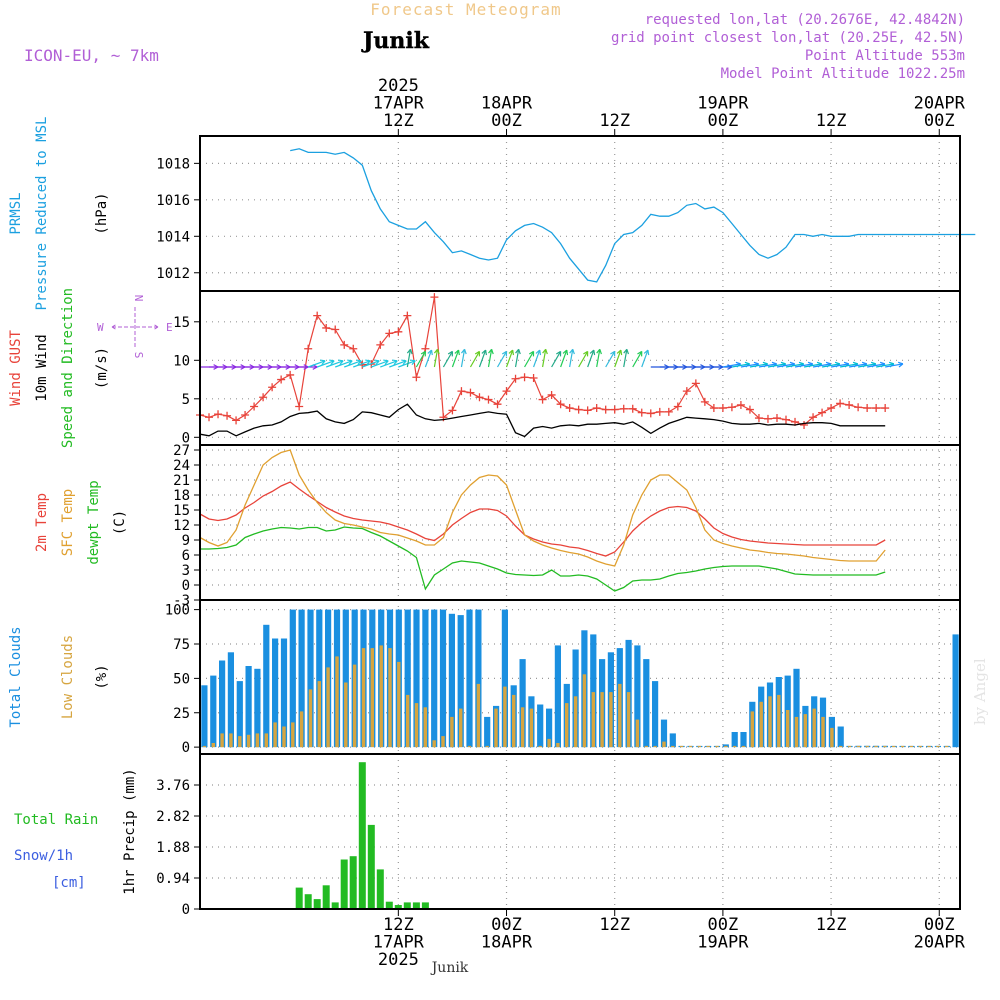 The height and width of the screenshot is (1000, 1000). Describe the element at coordinates (831, 121) in the screenshot. I see `time-label-top: 12Z` at that location.